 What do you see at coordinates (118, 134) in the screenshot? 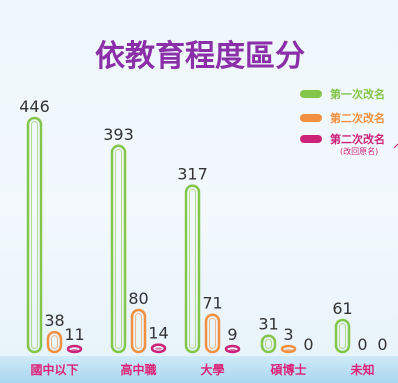
I see `value-label: 393` at bounding box center [118, 134].